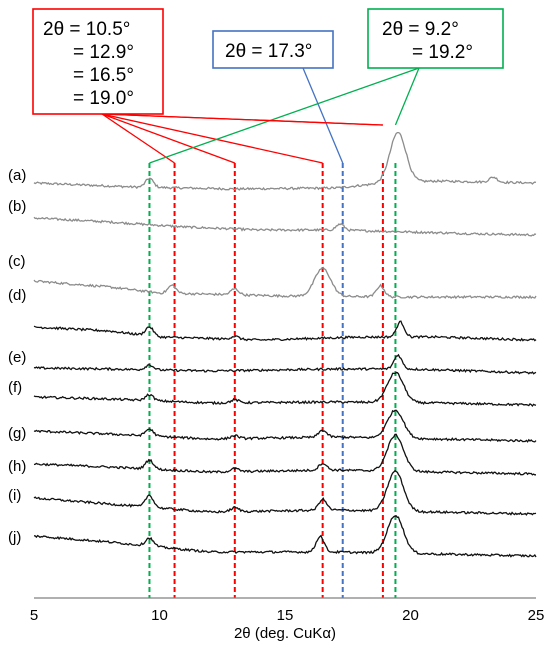 This screenshot has width=550, height=656. I want to click on x-axis-ticks: 5 10 15 20 25, so click(287, 615).